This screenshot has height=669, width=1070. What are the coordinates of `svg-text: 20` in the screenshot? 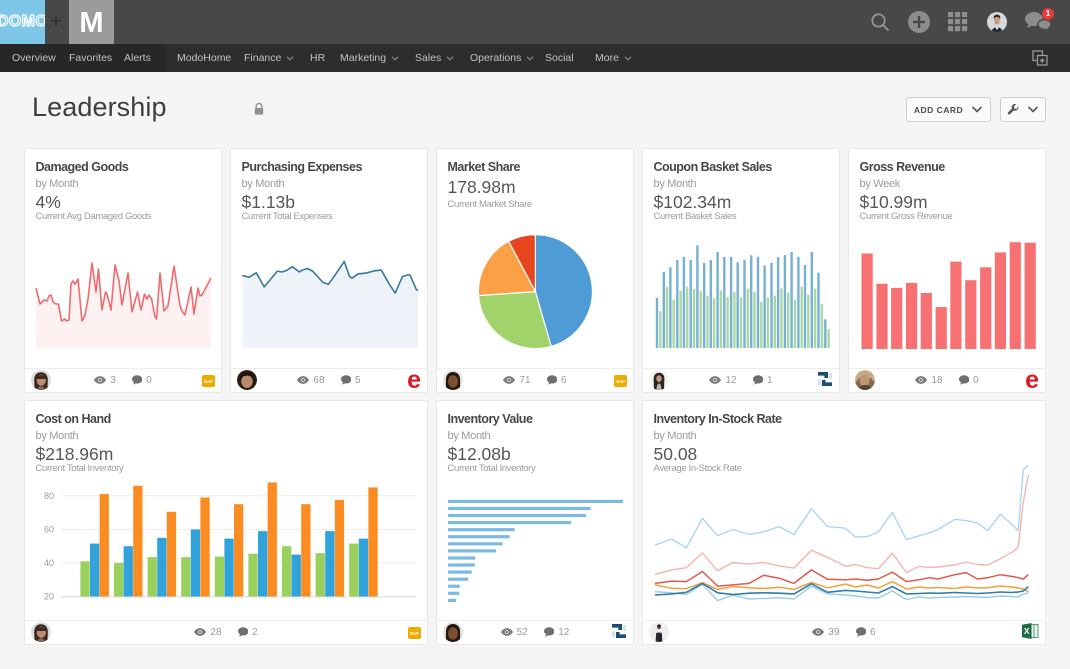 It's located at (49, 597).